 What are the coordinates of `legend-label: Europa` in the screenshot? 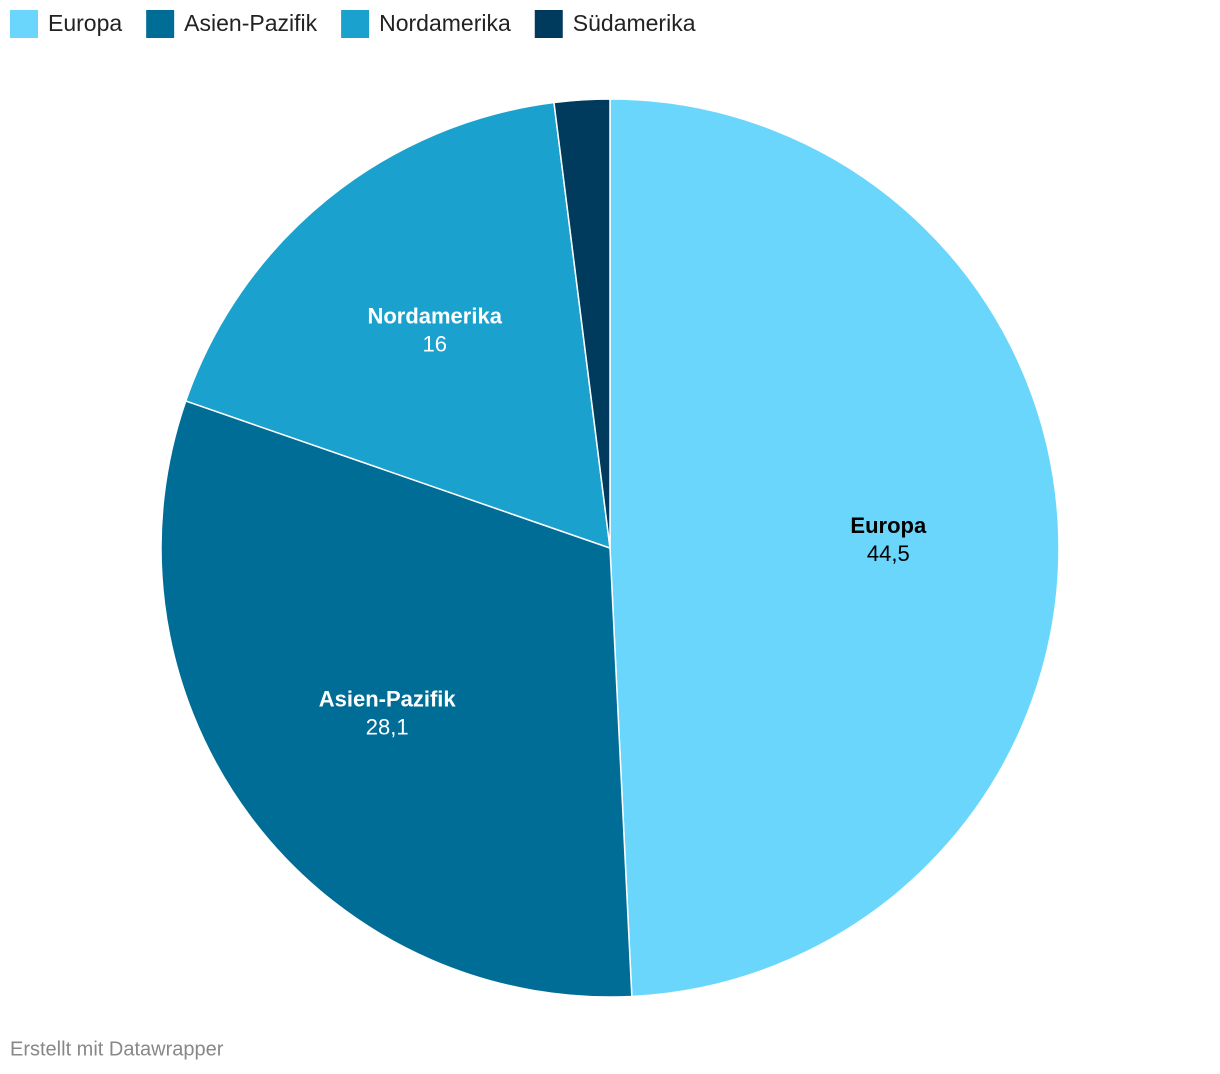 It's located at (85, 23).